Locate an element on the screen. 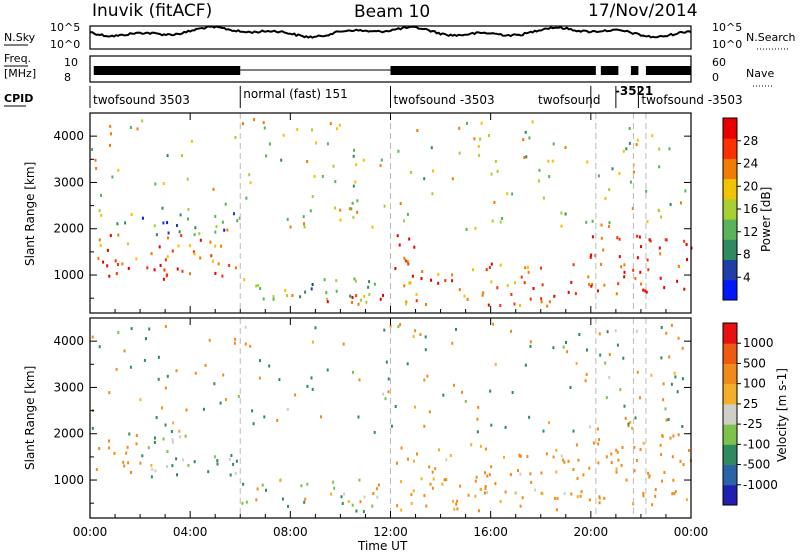 The height and width of the screenshot is (554, 800). power-colorbar: 28 24 20 16 12 8 4 is located at coordinates (740, 209).